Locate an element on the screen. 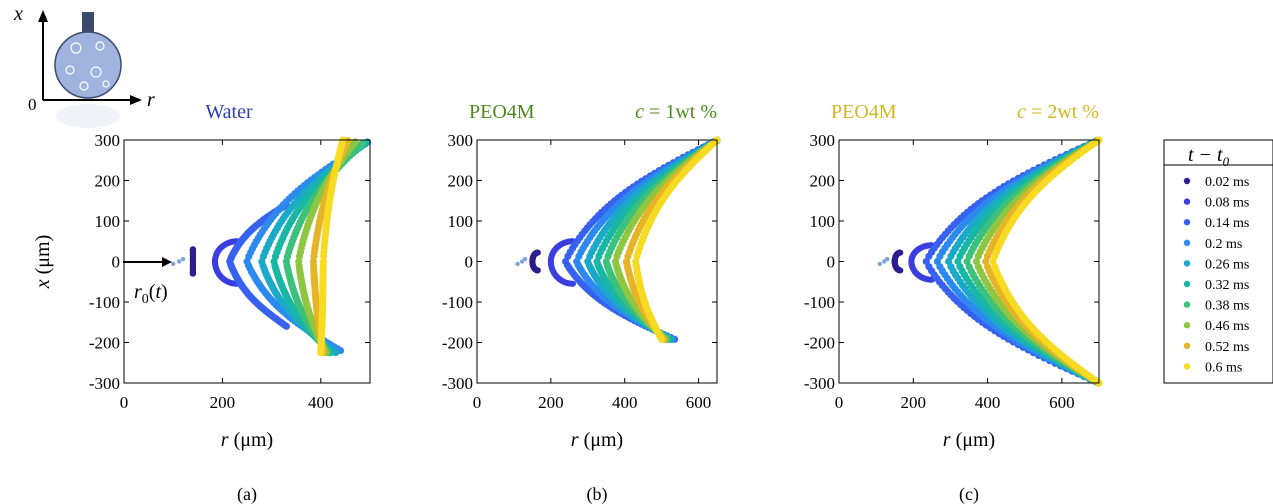 This screenshot has width=1273, height=504. r0-arrowhead is located at coordinates (167, 262).